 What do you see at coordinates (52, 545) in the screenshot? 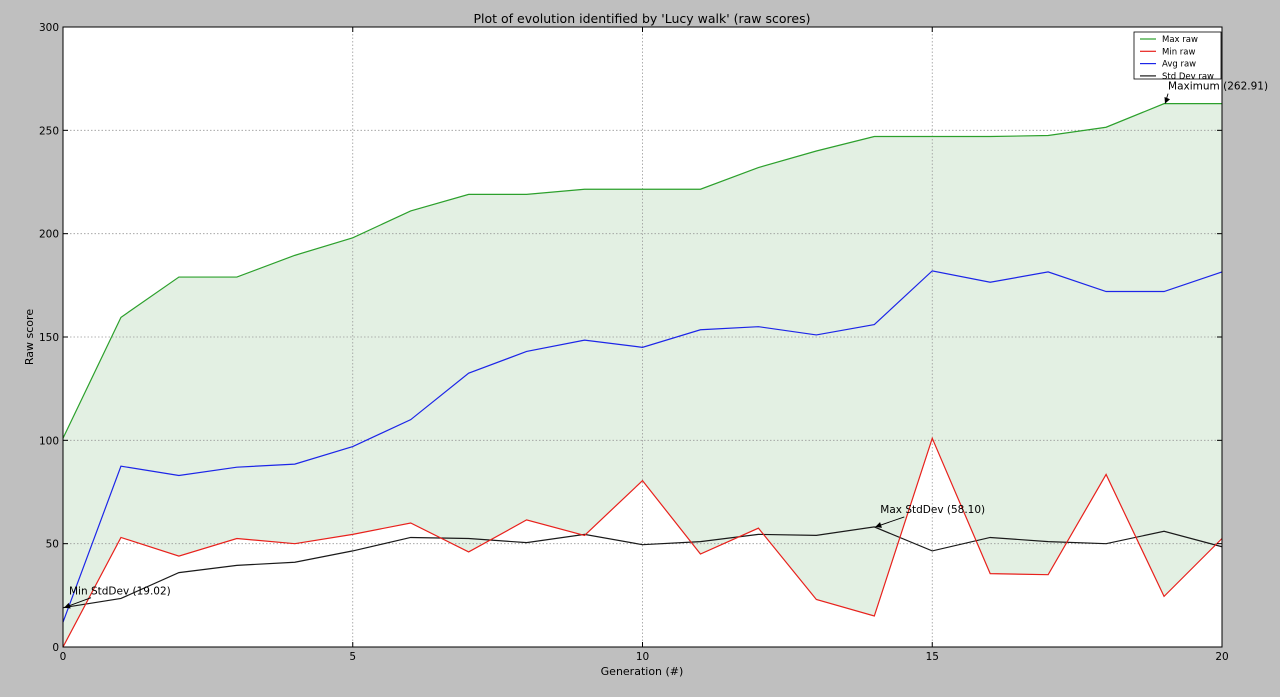
I see `y-tick-label: 50` at bounding box center [52, 545].